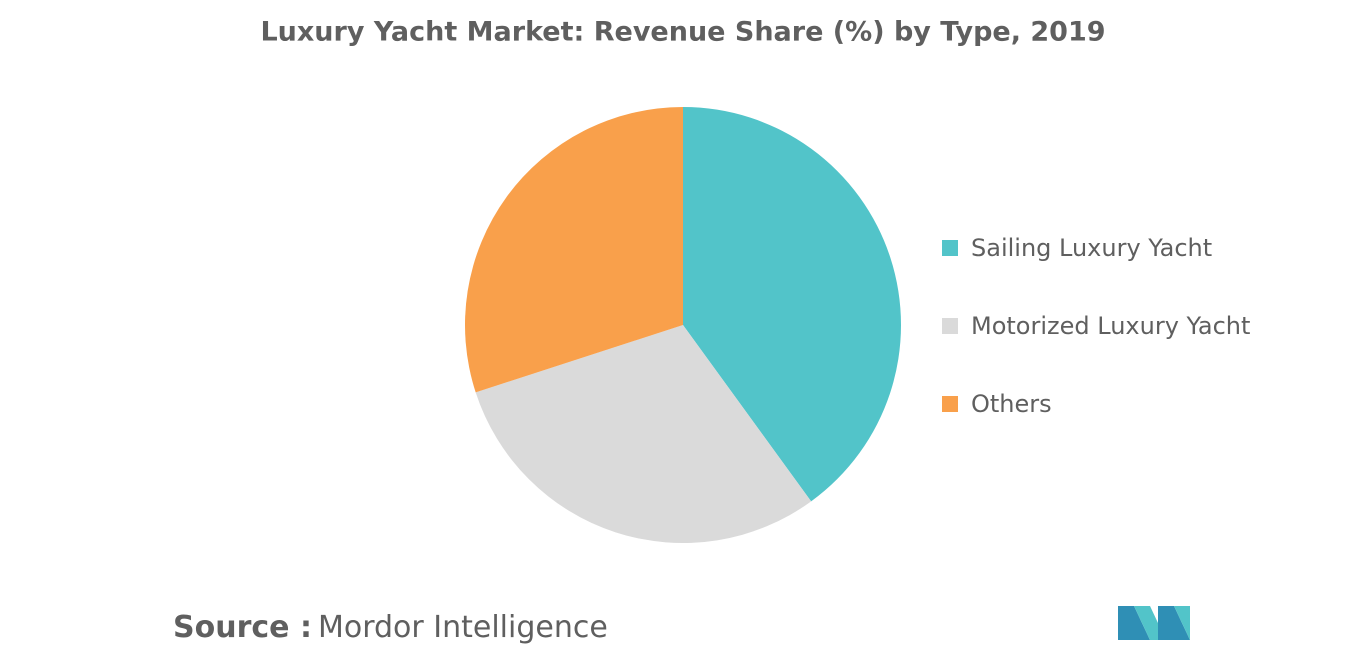  Describe the element at coordinates (463, 627) in the screenshot. I see `source-text: Mordor Intelligence` at that location.